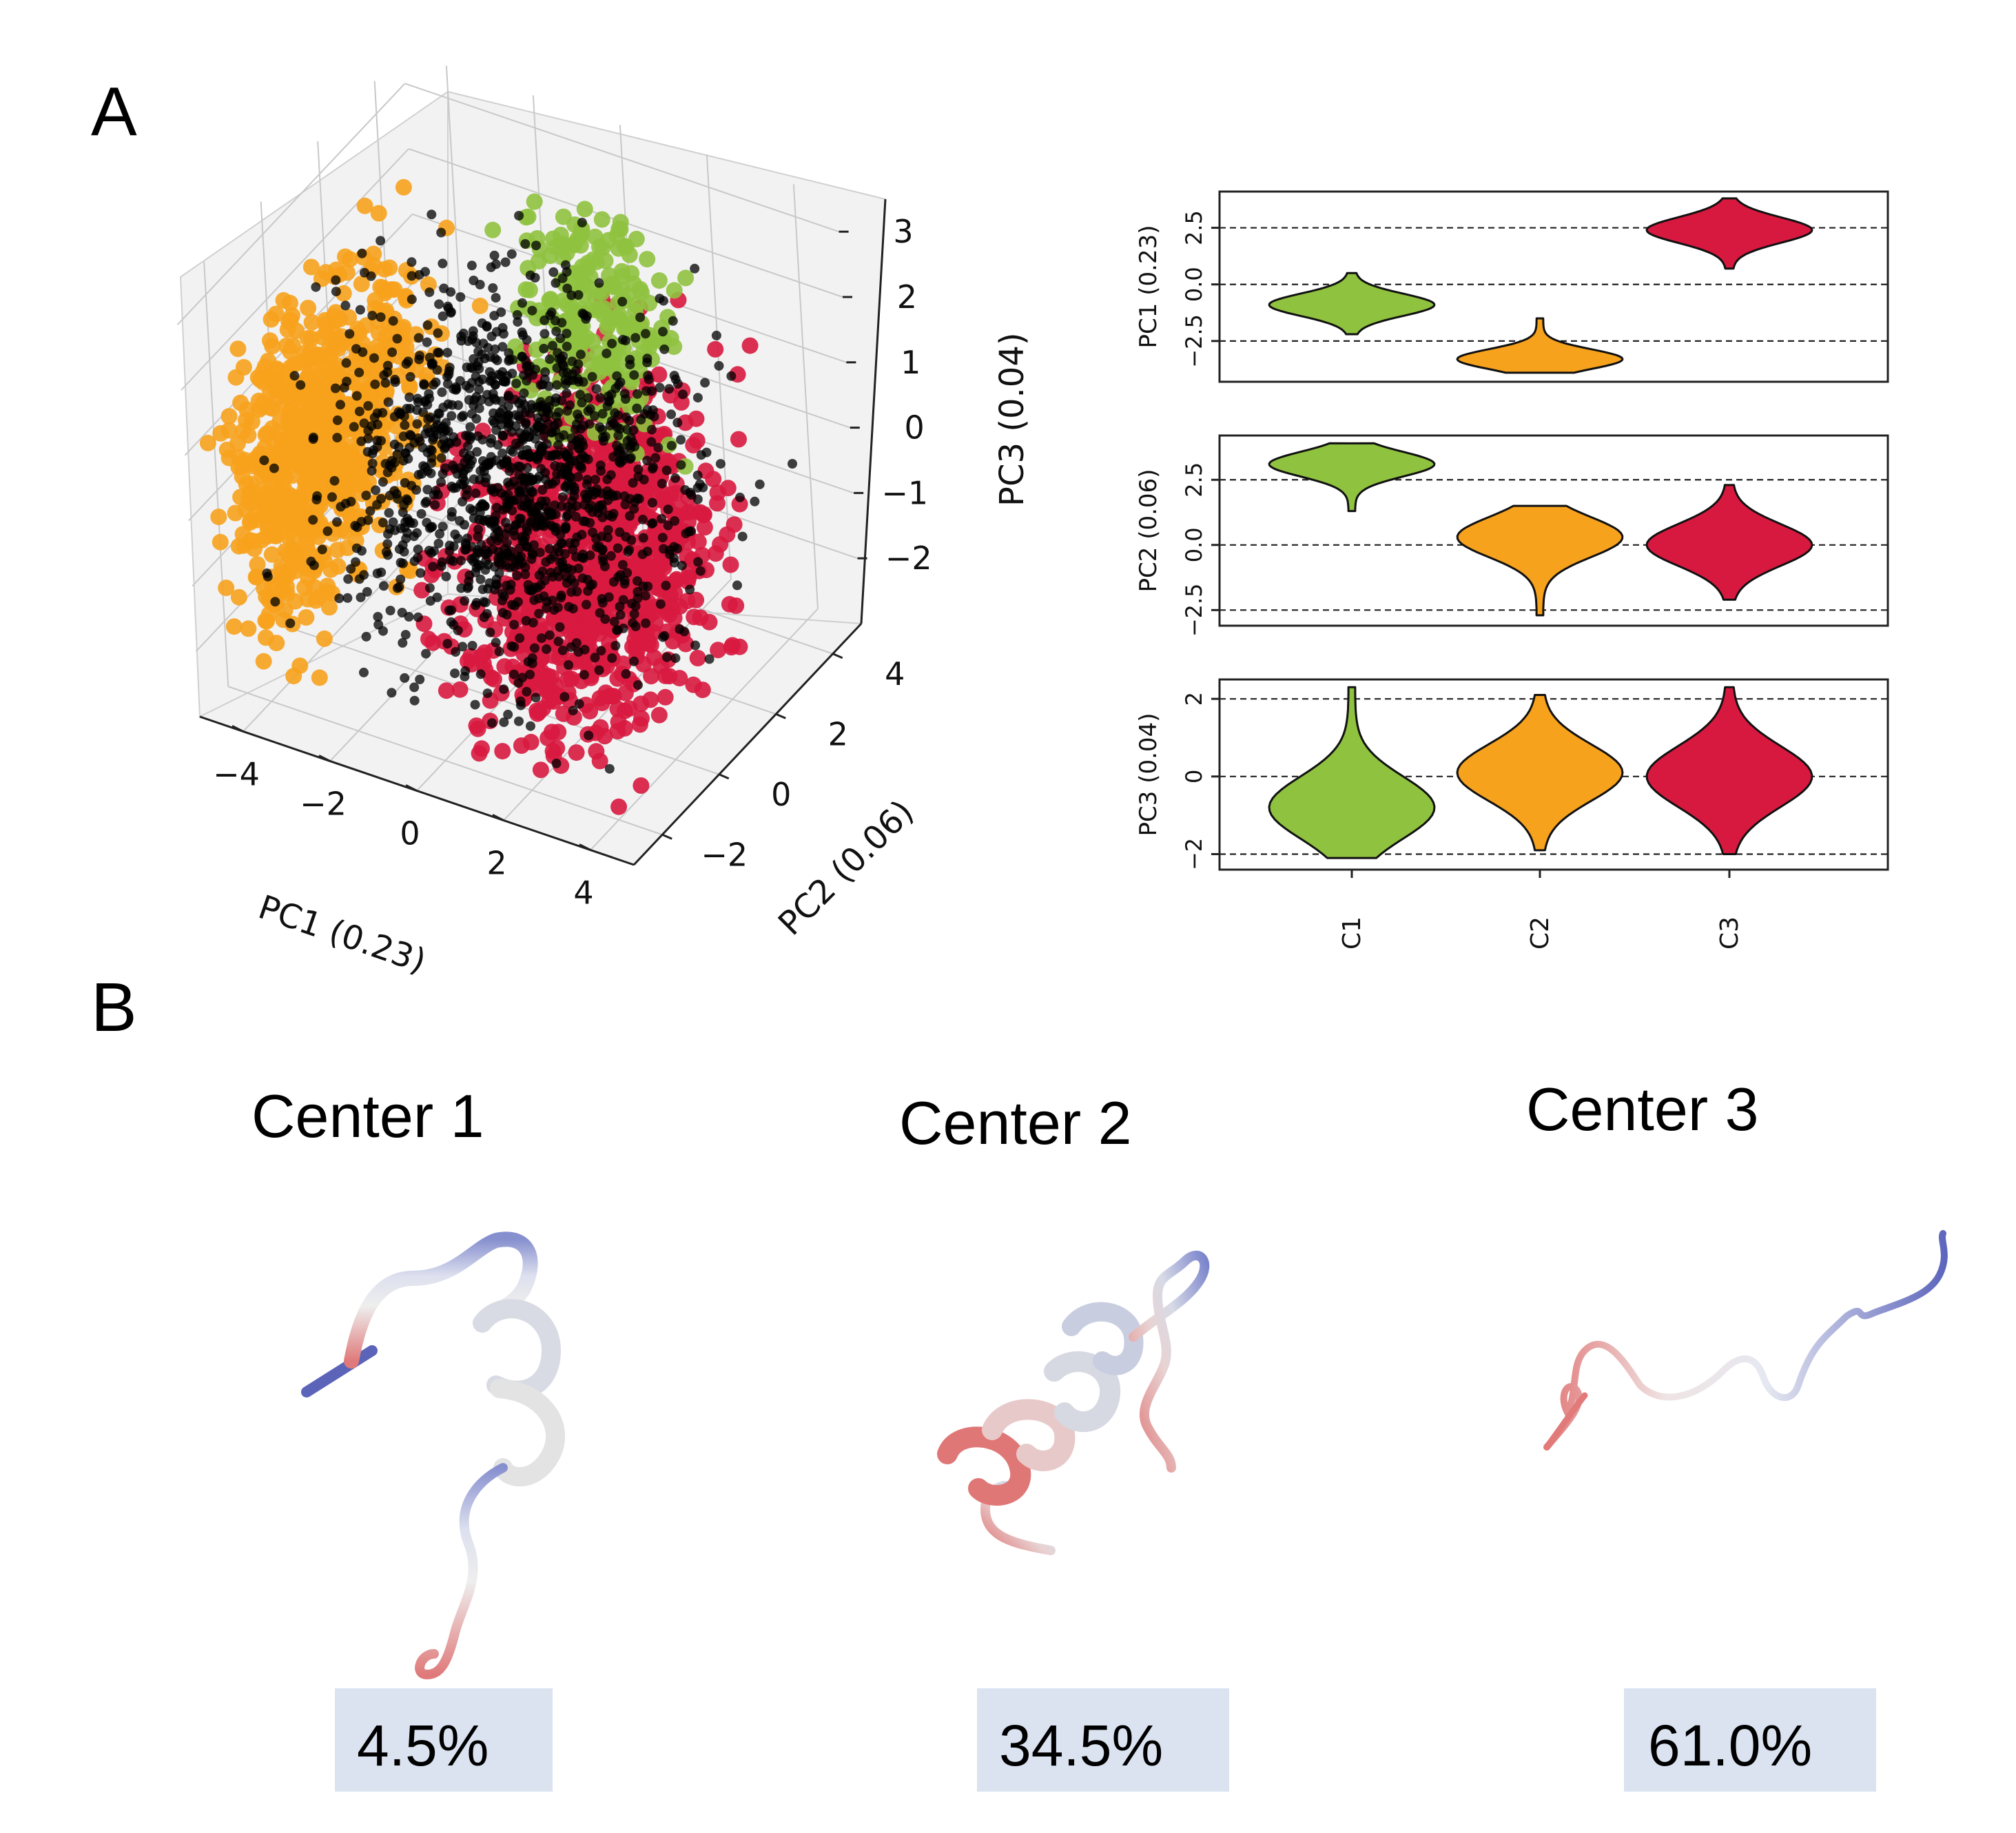 The width and height of the screenshot is (2016, 1833). I want to click on pc3-tick-label: 3, so click(903, 231).